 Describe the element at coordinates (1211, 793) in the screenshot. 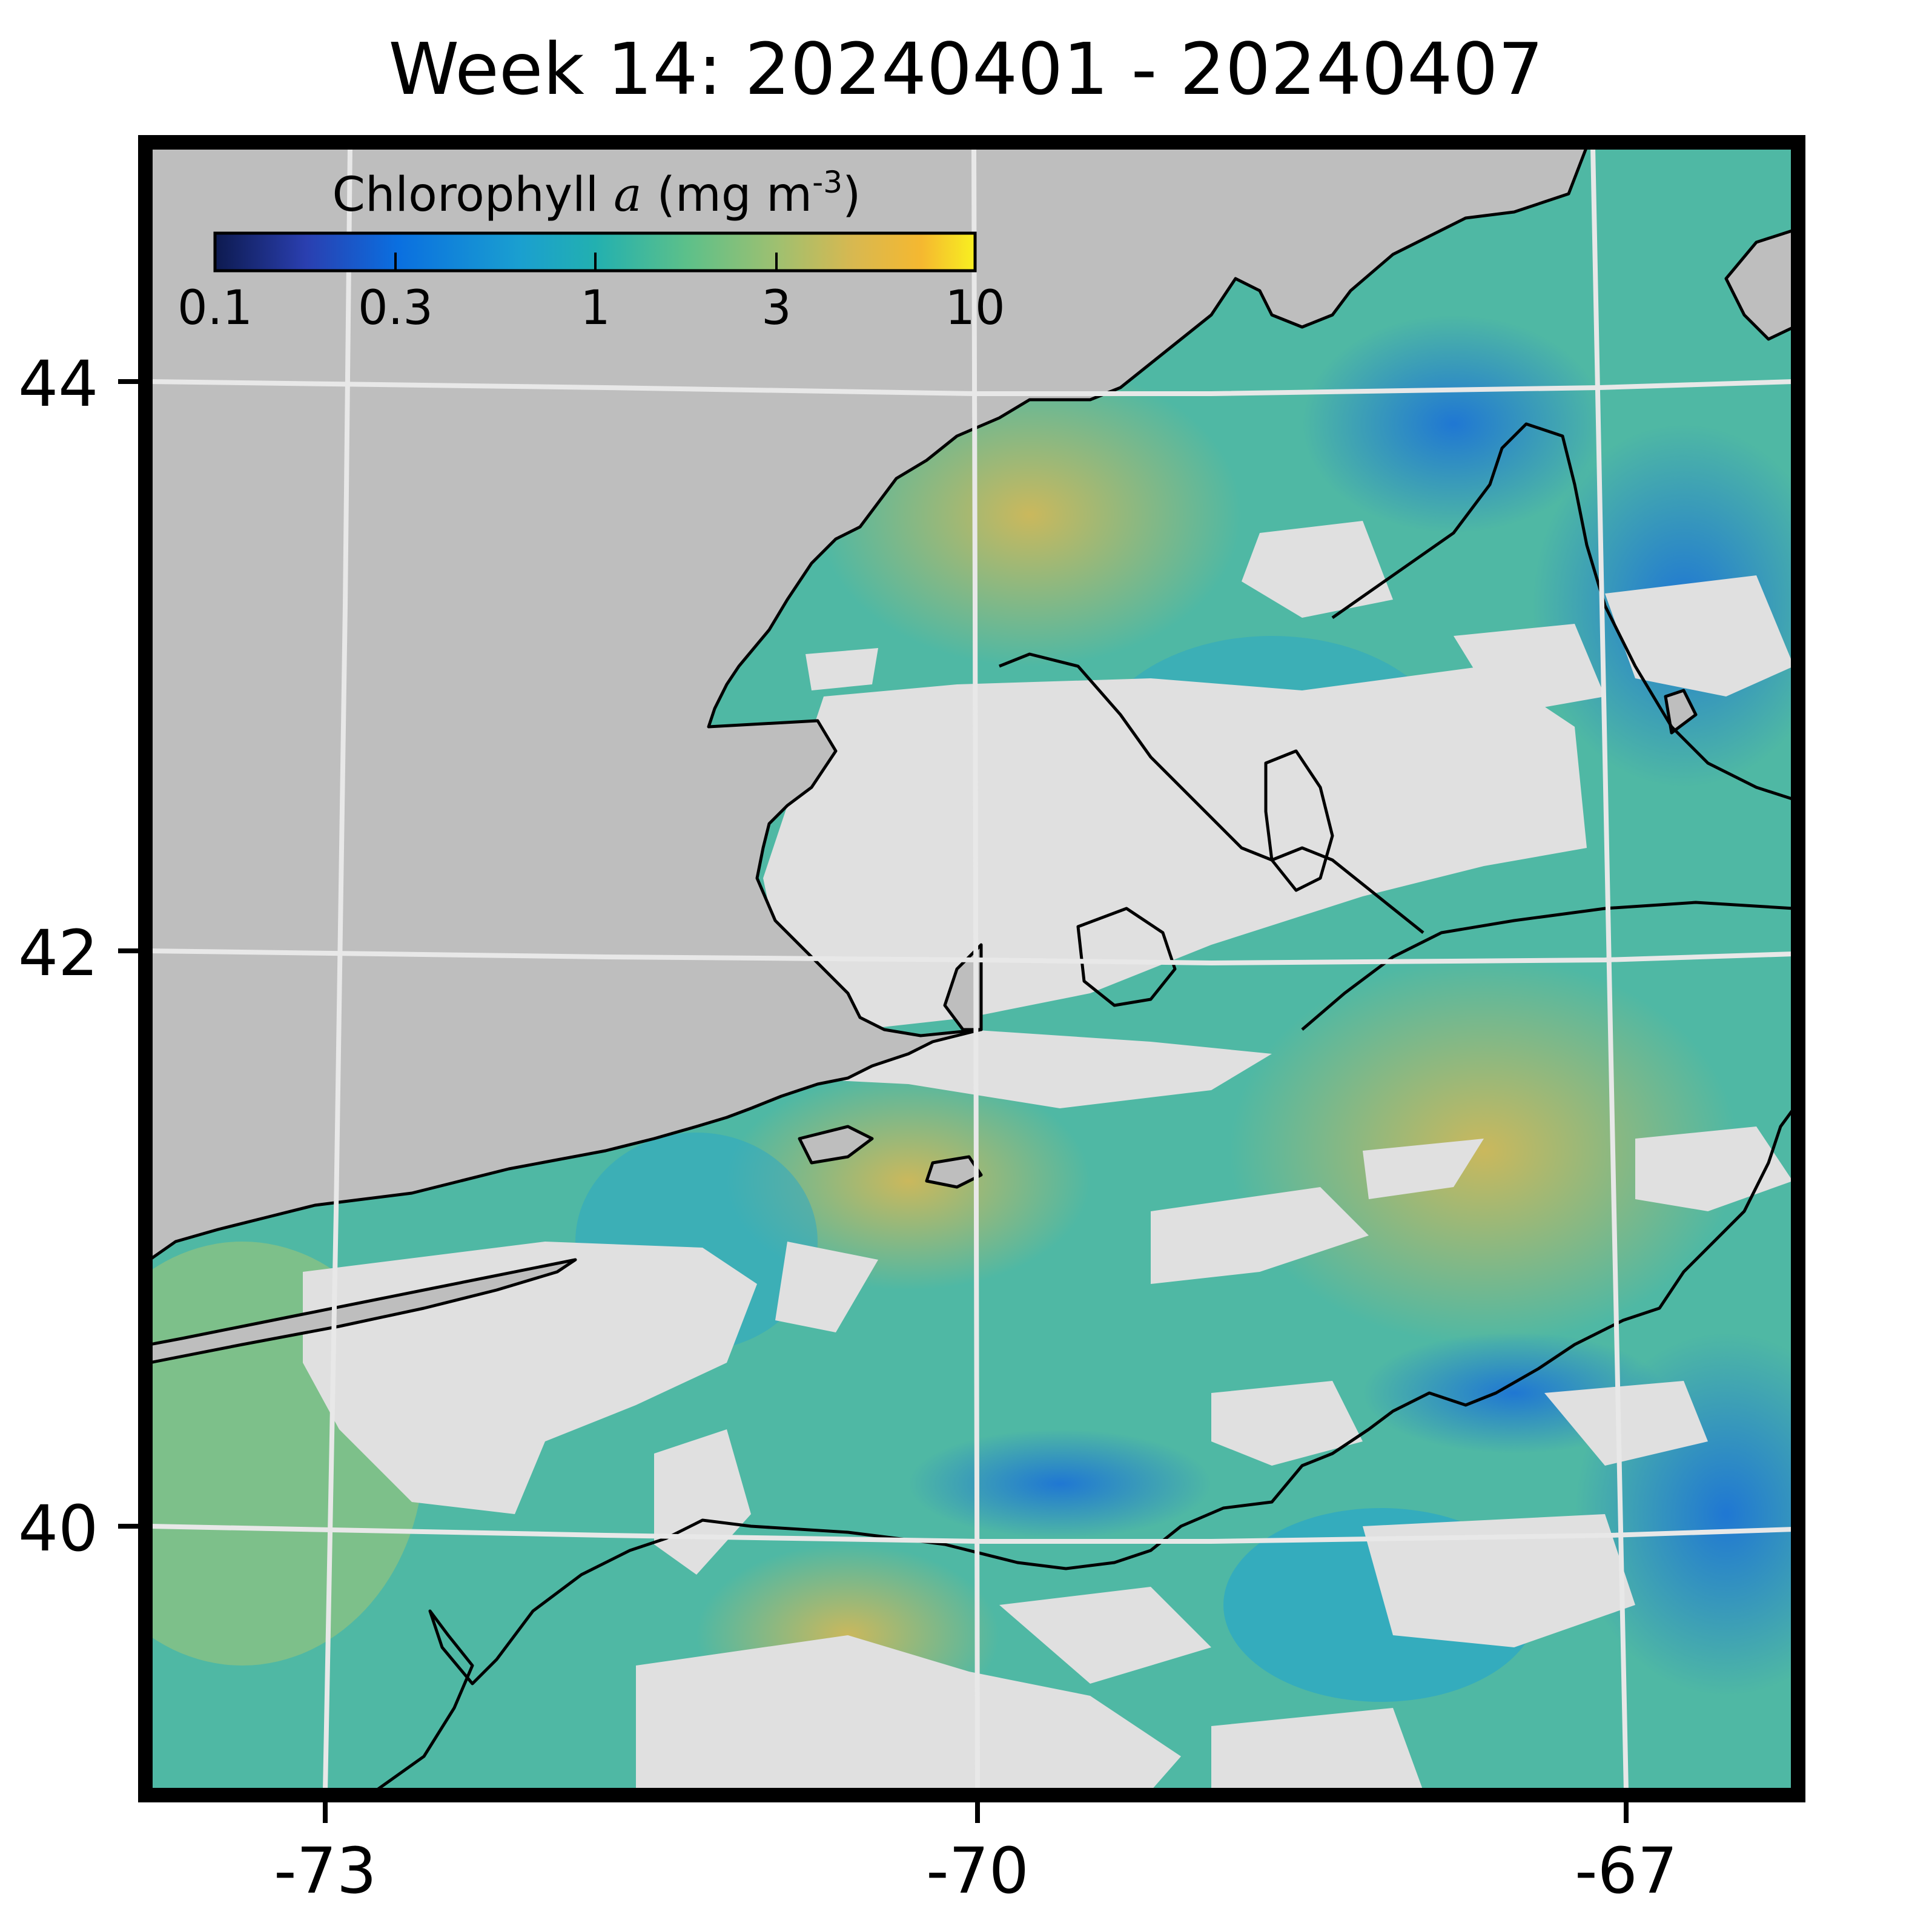

I see `inner-basin-contour` at that location.